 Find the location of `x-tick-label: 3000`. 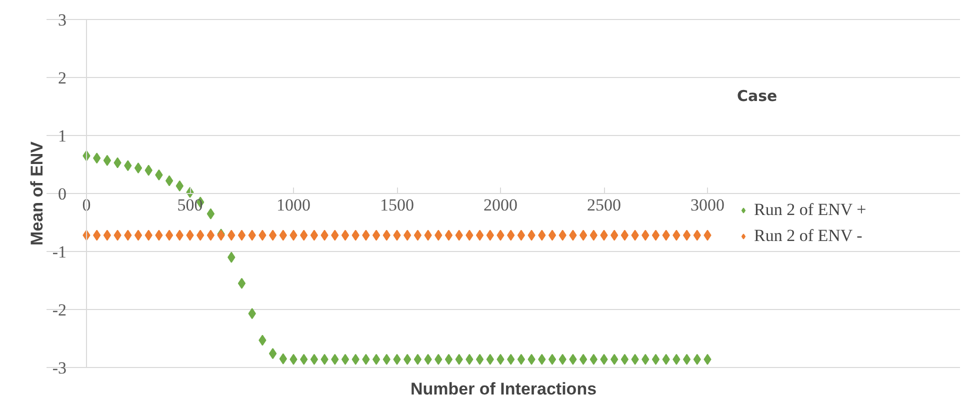

x-tick-label: 3000 is located at coordinates (707, 205).